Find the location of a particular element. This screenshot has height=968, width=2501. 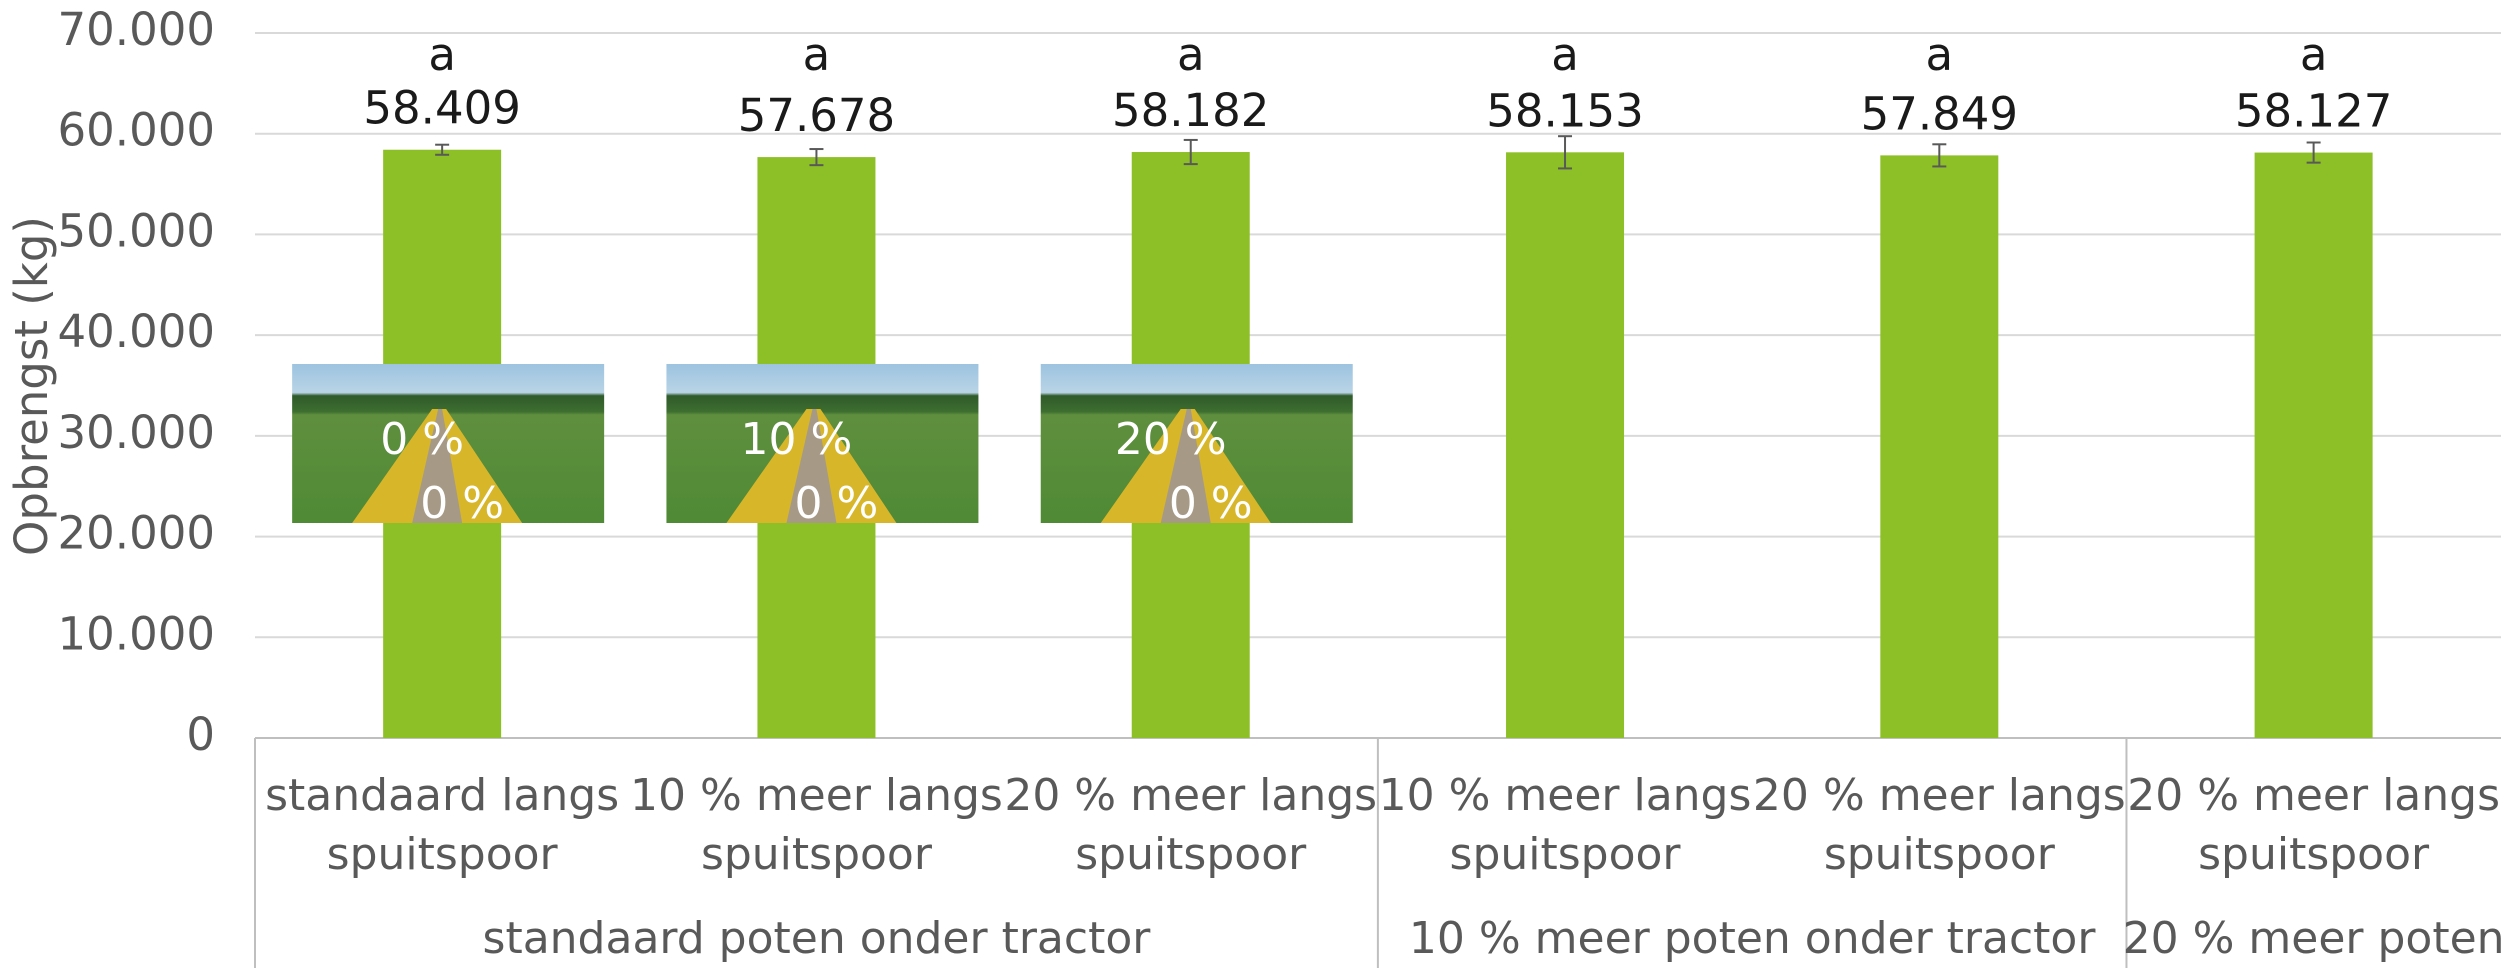

inset-photo: 10 % 0 % is located at coordinates (822, 446).